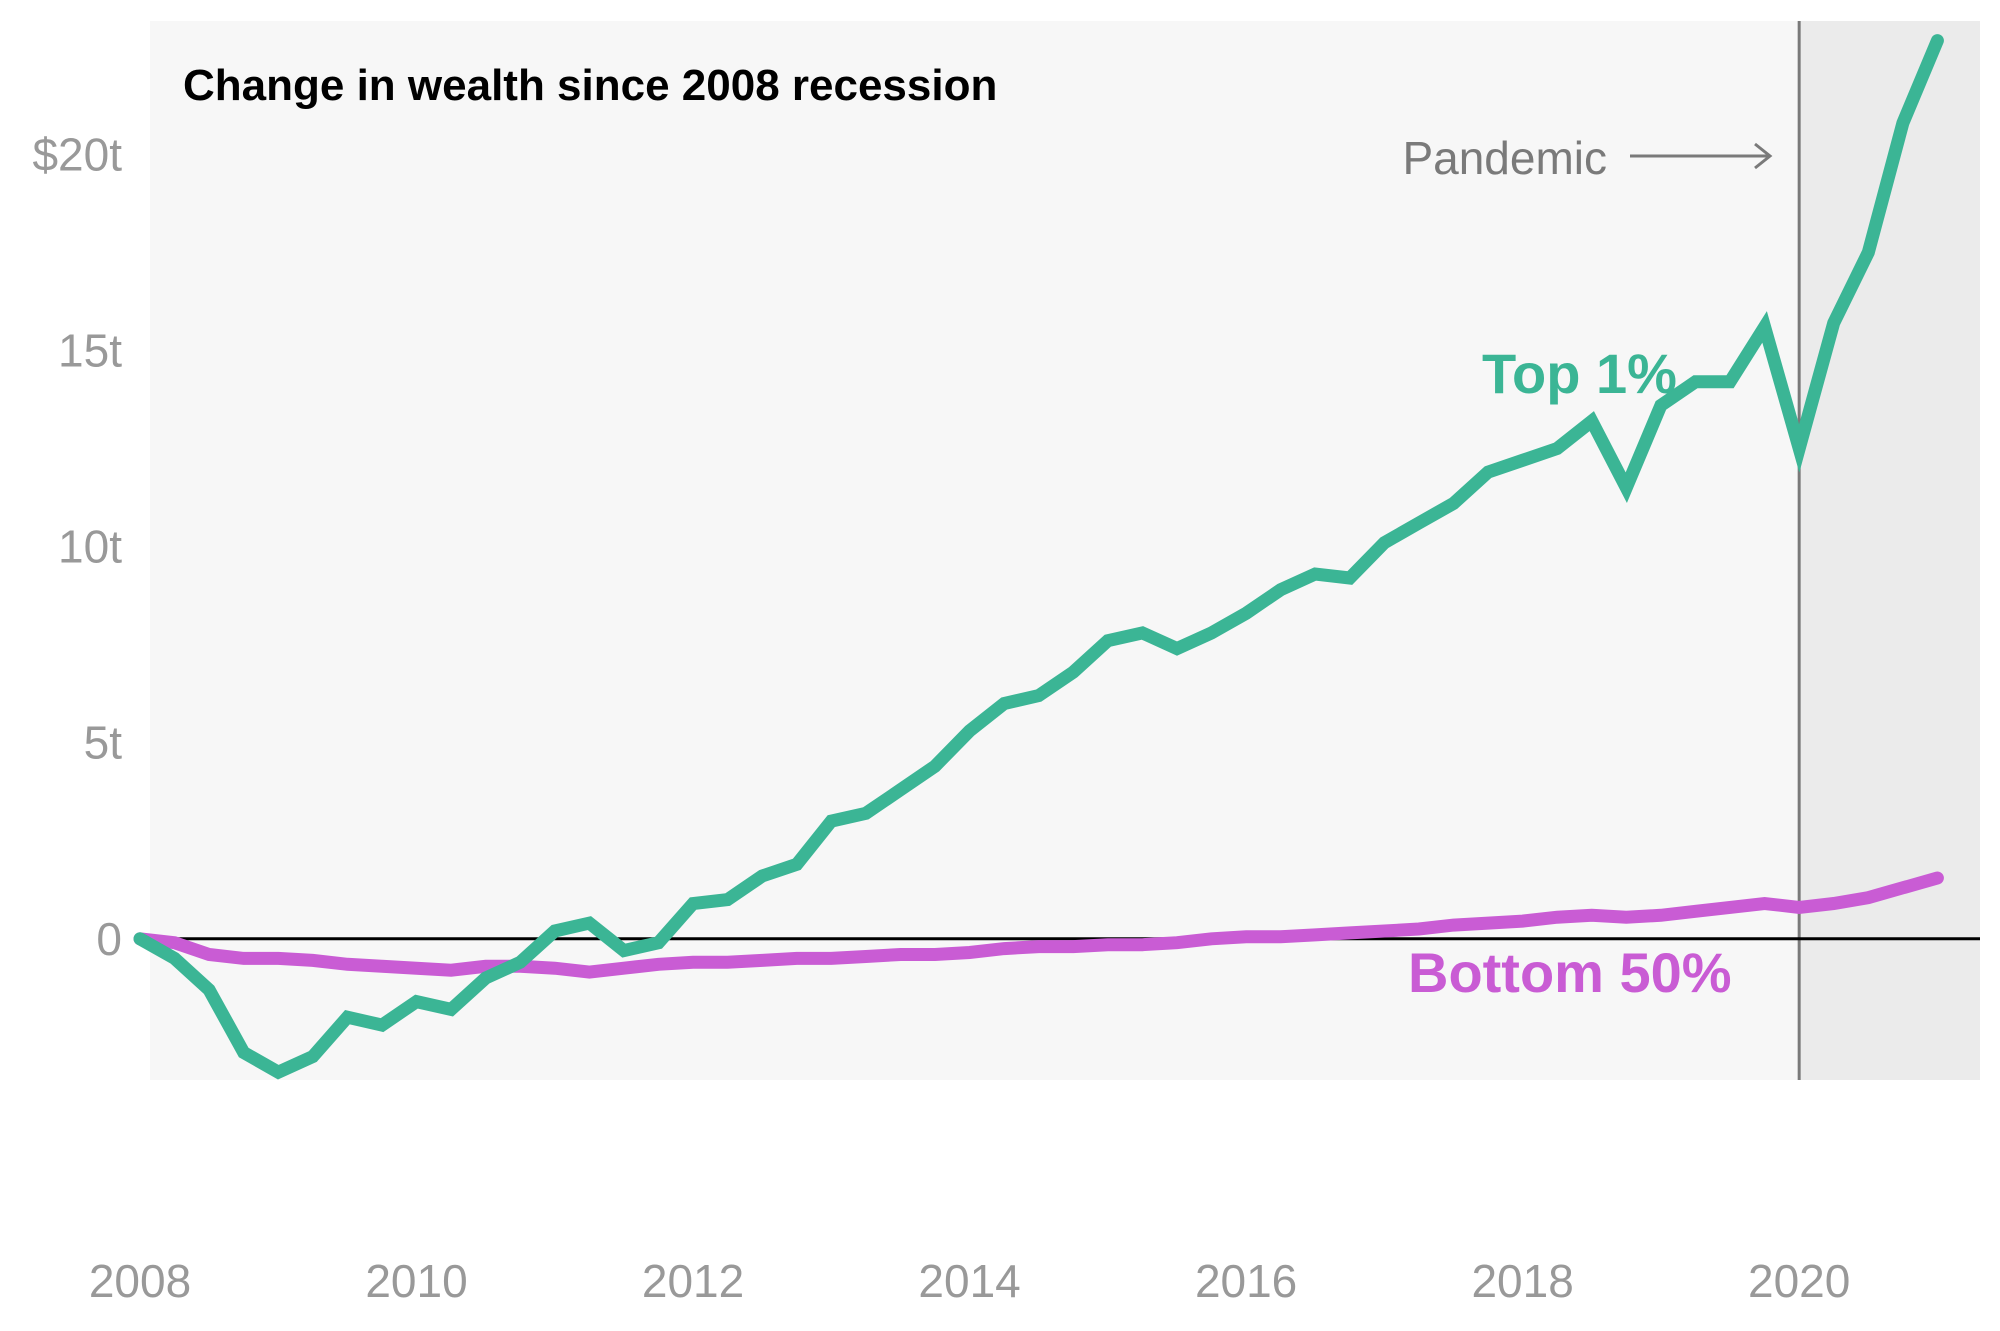 The height and width of the screenshot is (1331, 2000). Describe the element at coordinates (1038, 925) in the screenshot. I see `series-line` at that location.